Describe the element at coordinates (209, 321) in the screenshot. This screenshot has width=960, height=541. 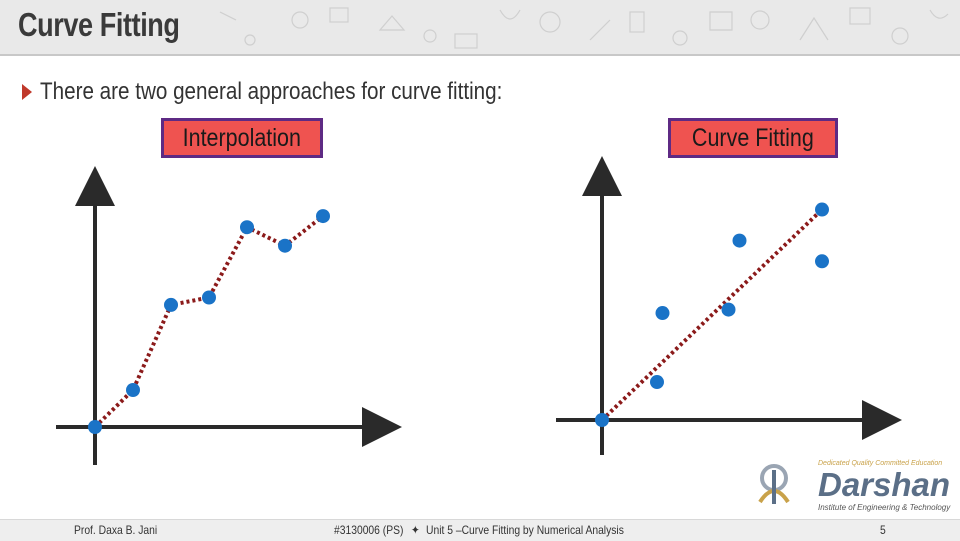
I see `interpolation-diagram` at that location.